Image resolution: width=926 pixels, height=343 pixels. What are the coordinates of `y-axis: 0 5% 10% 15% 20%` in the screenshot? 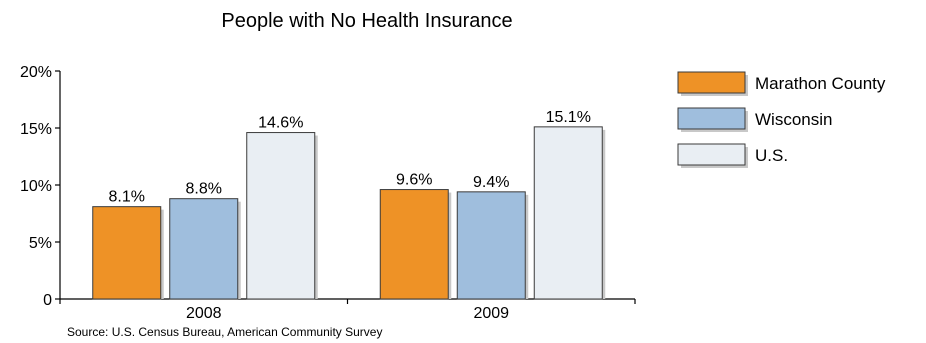 It's located at (40, 186).